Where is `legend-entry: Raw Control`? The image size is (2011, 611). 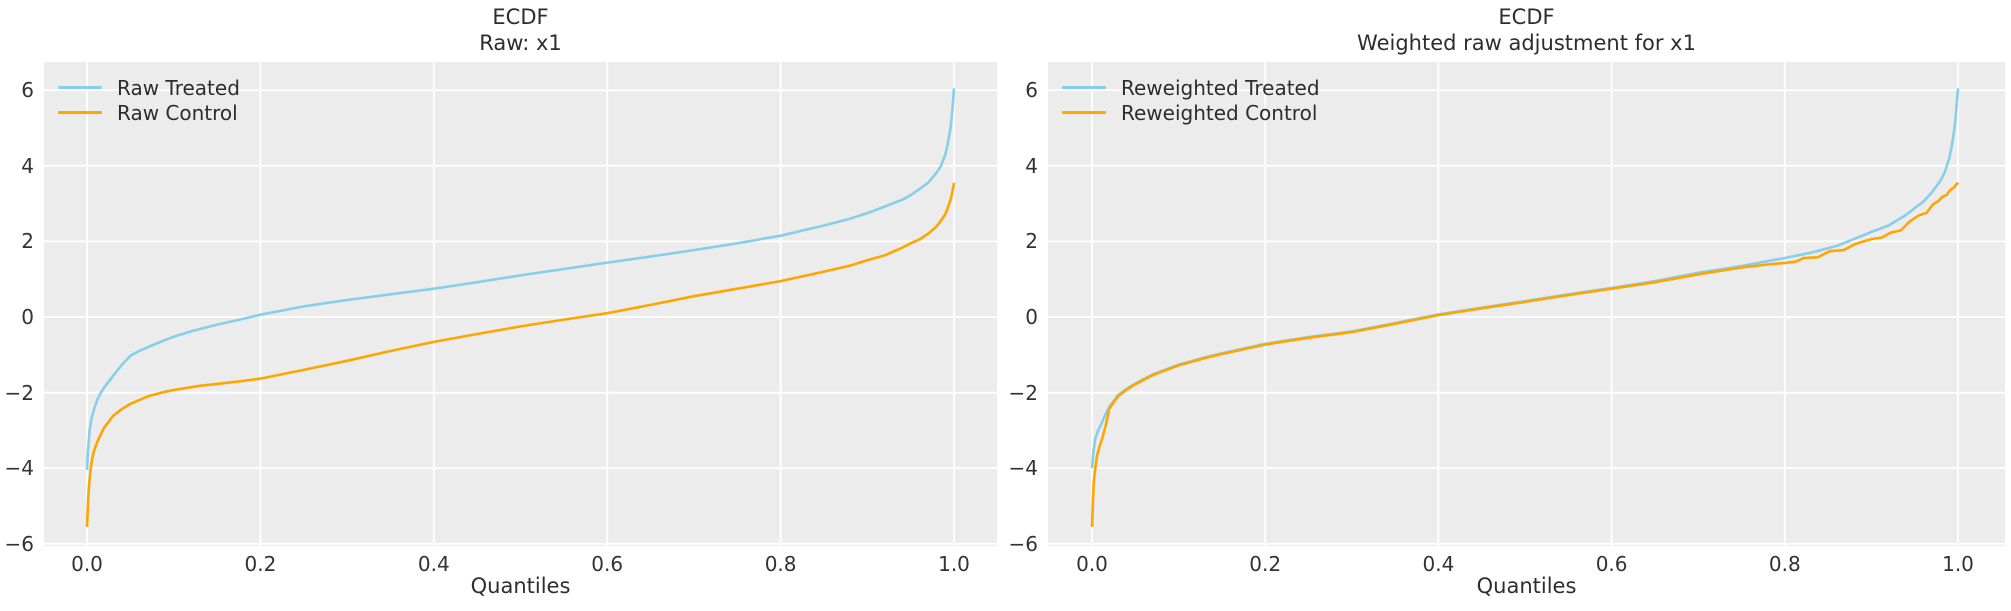 legend-entry: Raw Control is located at coordinates (149, 112).